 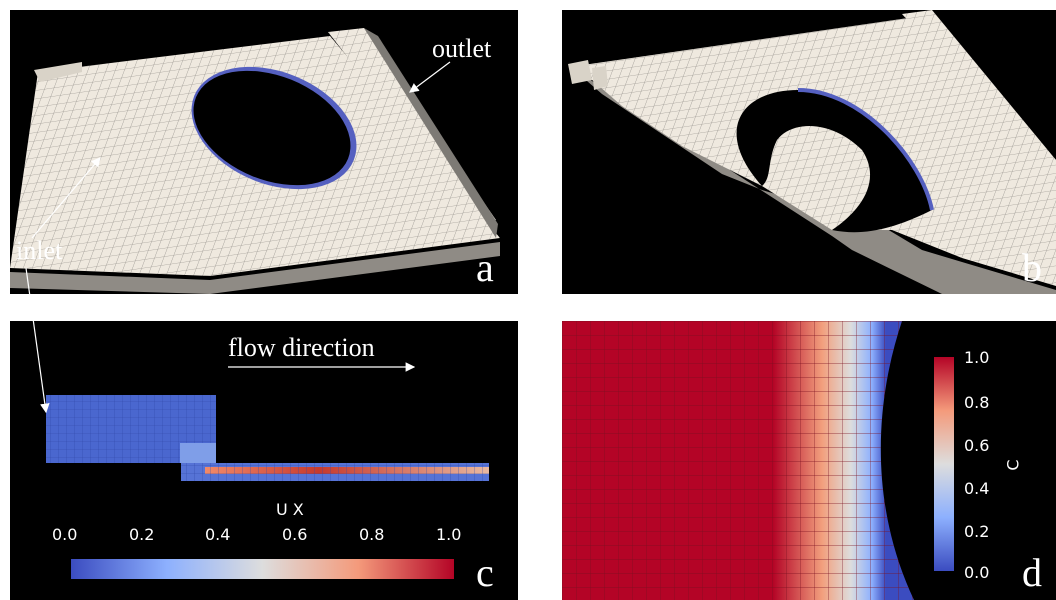 I want to click on colorbar-c, so click(x=944, y=464).